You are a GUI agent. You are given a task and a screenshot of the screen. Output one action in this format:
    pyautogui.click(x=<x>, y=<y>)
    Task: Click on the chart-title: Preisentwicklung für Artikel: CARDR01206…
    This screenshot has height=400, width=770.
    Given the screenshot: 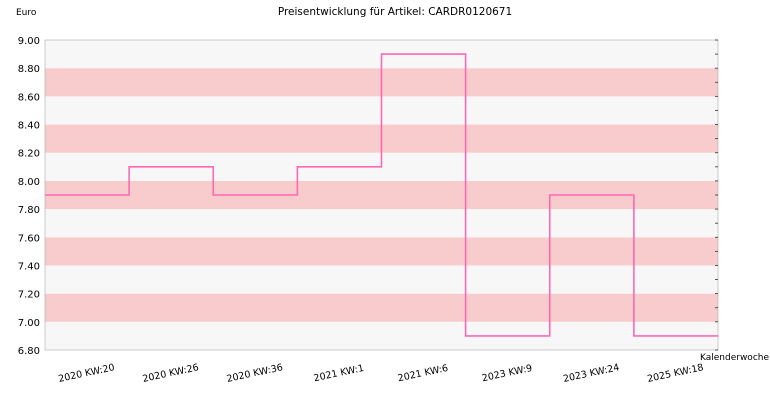 What is the action you would take?
    pyautogui.click(x=395, y=12)
    